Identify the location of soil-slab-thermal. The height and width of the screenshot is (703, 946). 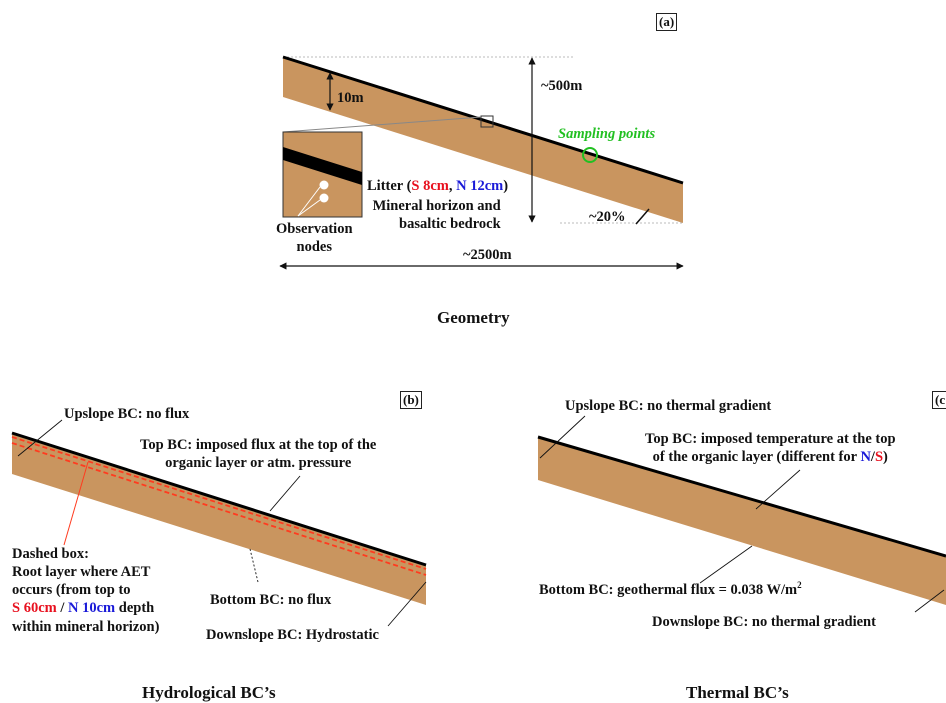
(742, 521).